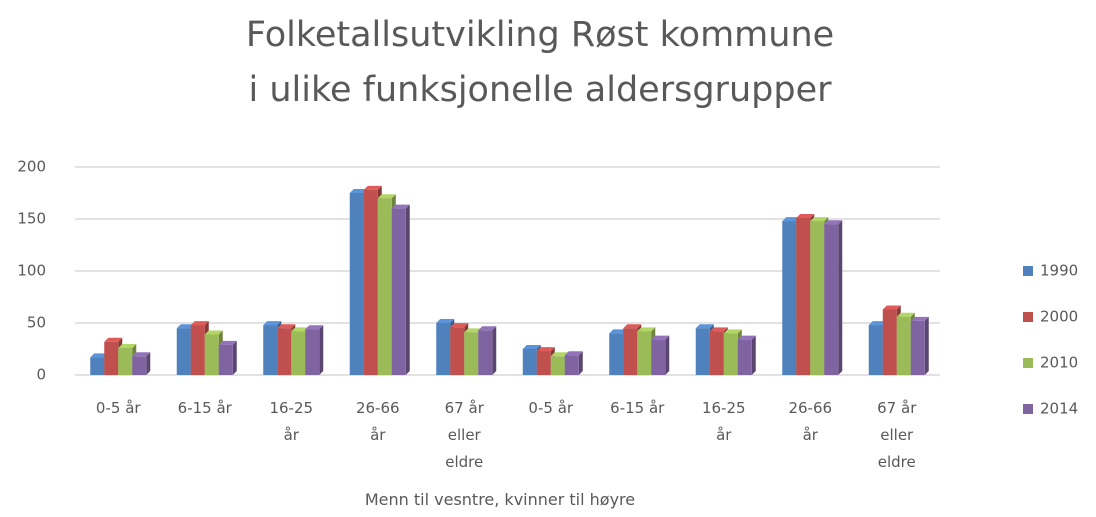  I want to click on y-tick-label: 200, so click(31, 167).